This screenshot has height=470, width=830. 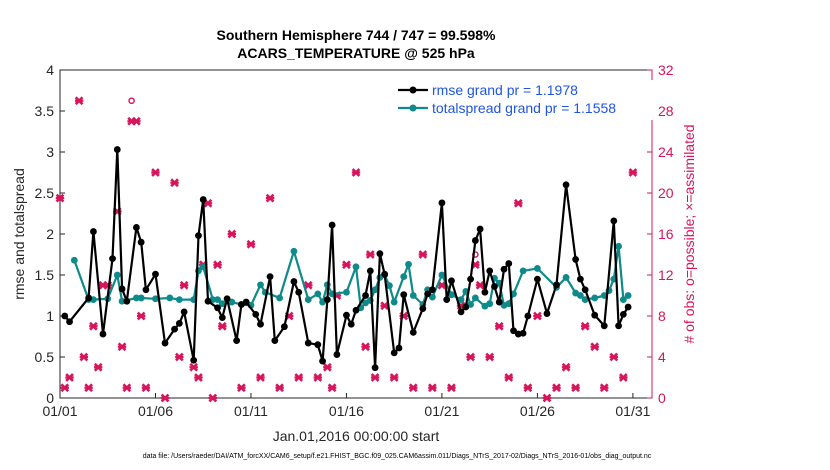 I want to click on y-right-tick-label: 16, so click(x=666, y=234).